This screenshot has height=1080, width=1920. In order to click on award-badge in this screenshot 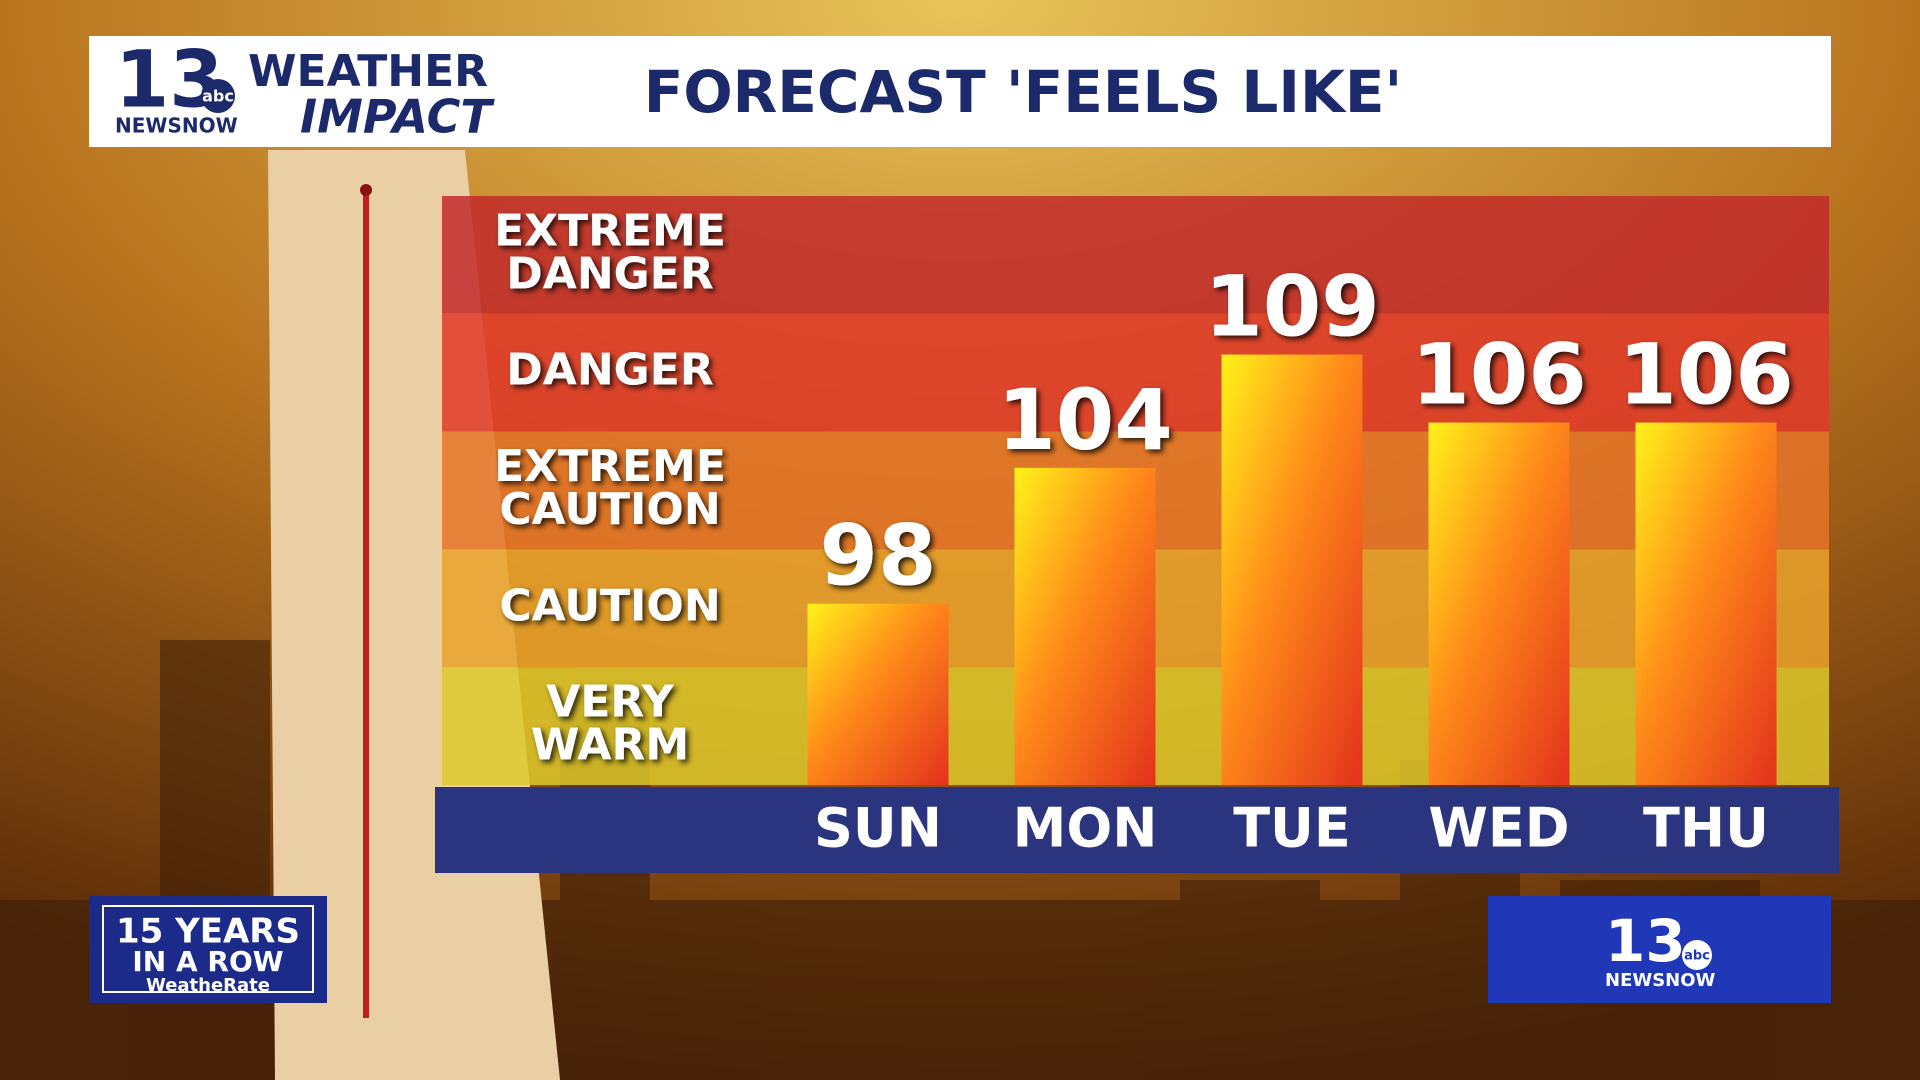, I will do `click(208, 949)`.